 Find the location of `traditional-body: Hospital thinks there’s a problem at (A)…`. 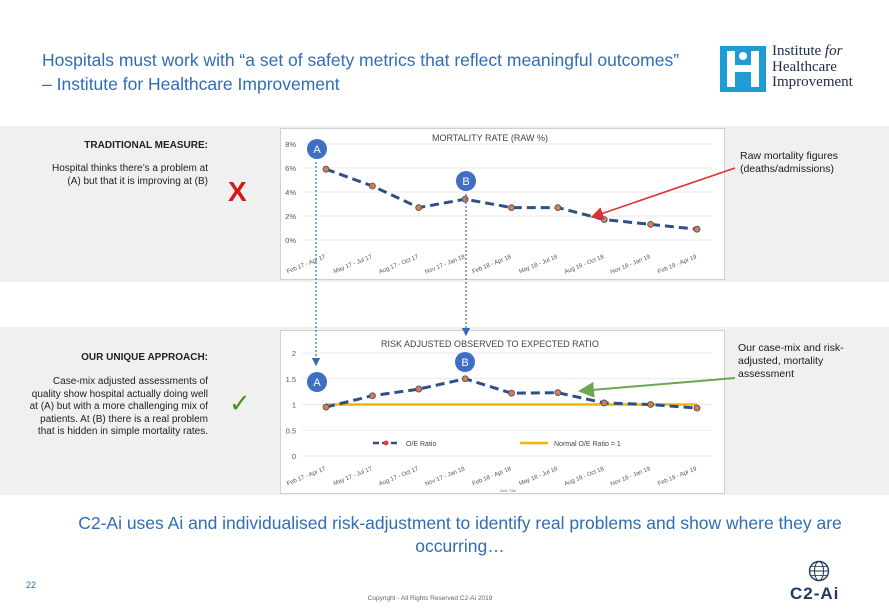

traditional-body: Hospital thinks there’s a problem at (A)… is located at coordinates (129, 175).